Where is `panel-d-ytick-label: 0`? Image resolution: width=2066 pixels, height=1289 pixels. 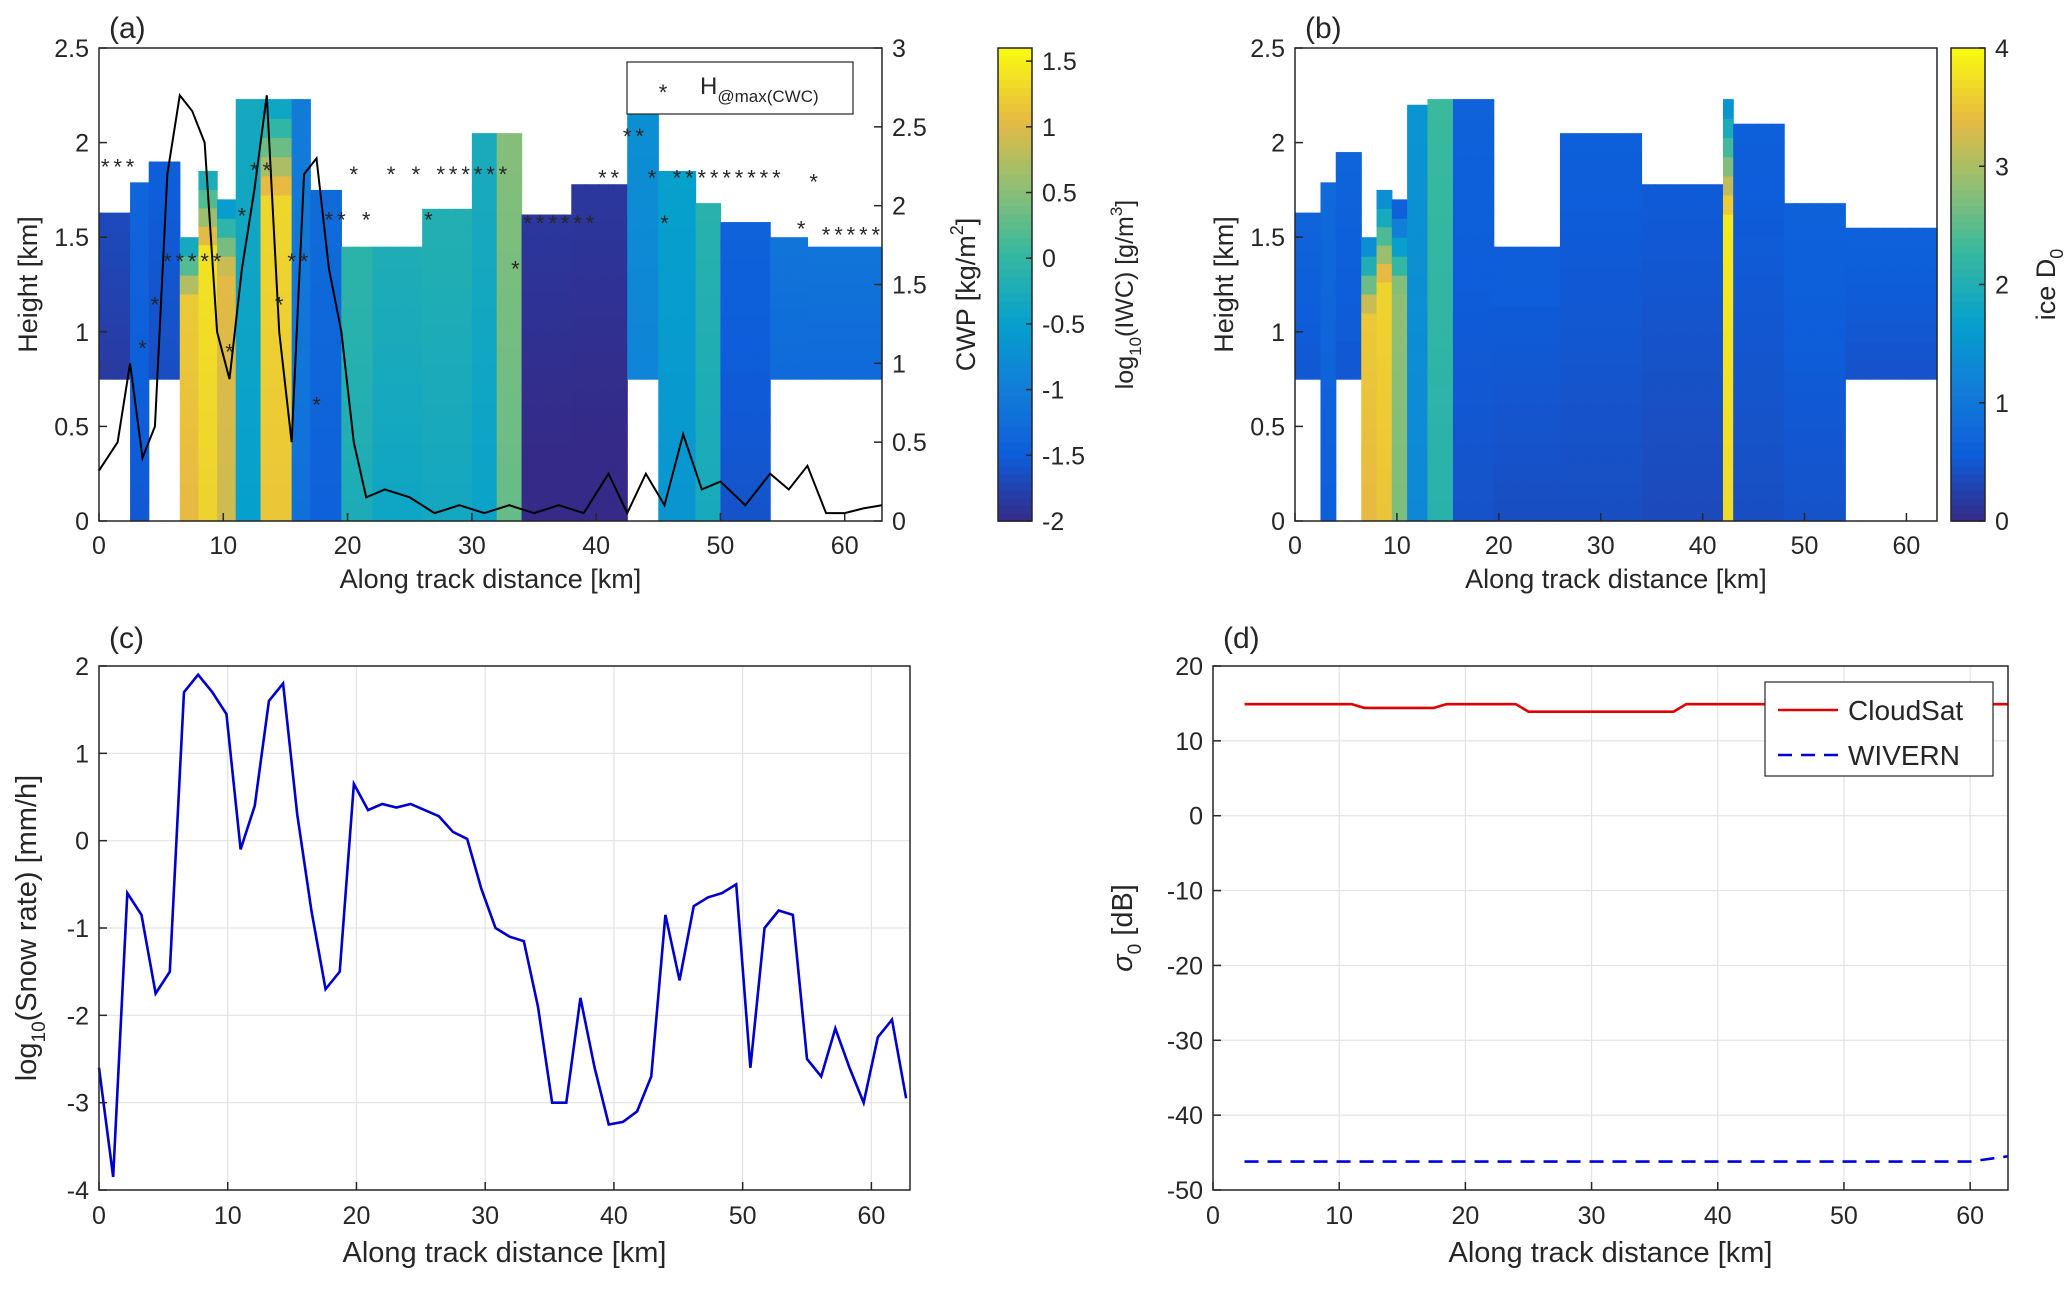
panel-d-ytick-label: 0 is located at coordinates (1196, 817).